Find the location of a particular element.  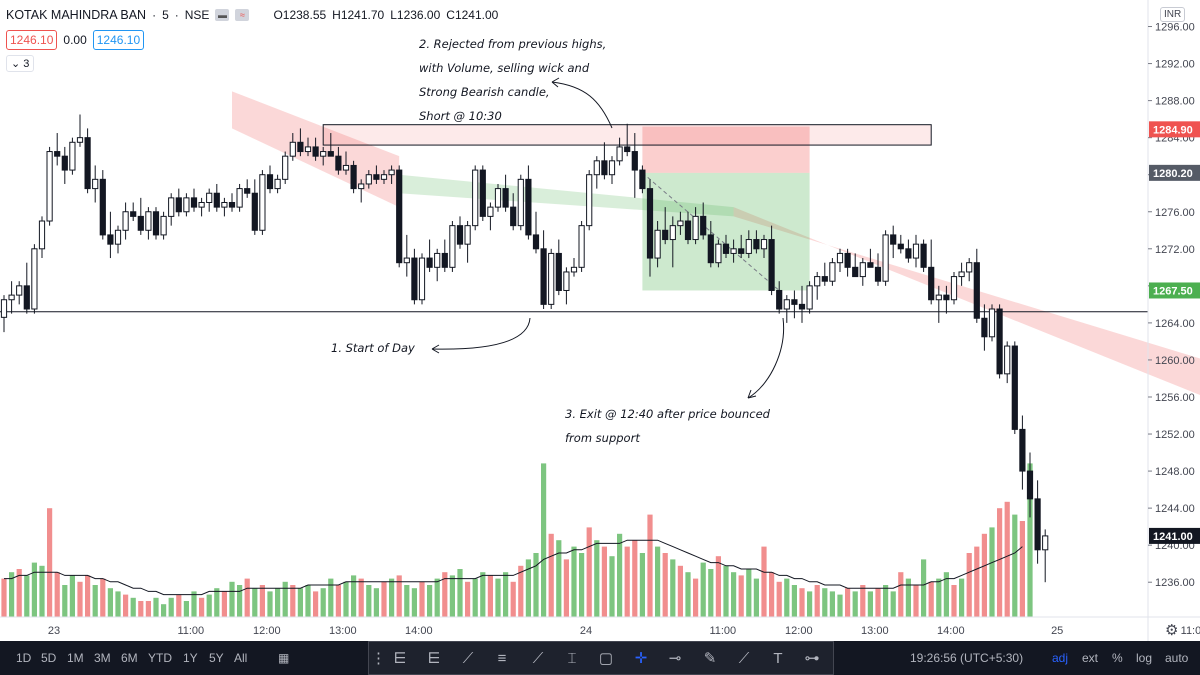

timeframe-1m: 1M is located at coordinates (75, 658).